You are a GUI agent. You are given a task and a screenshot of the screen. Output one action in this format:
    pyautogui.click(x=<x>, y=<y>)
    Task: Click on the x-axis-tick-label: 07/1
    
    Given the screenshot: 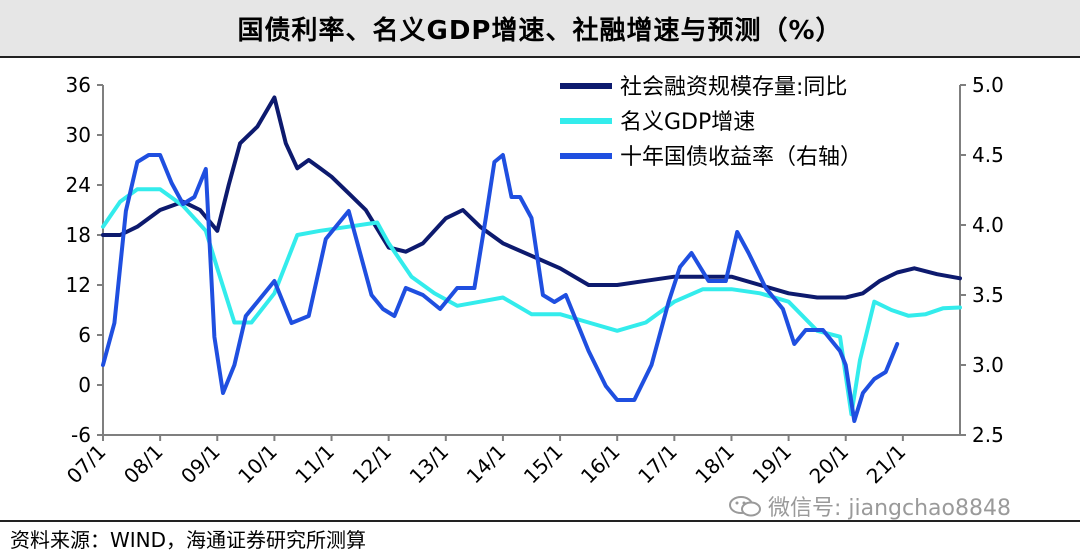 What is the action you would take?
    pyautogui.click(x=86, y=464)
    